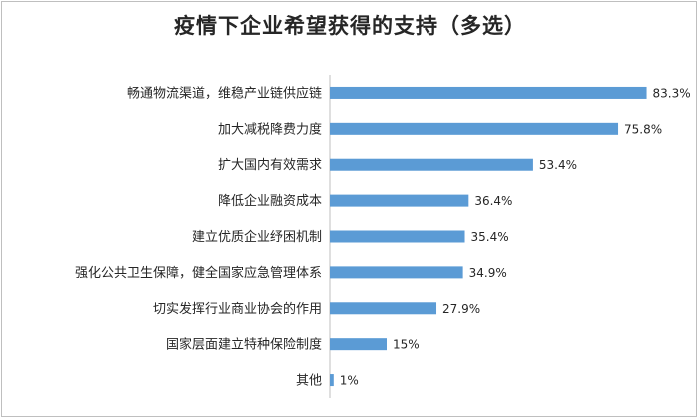  I want to click on category-label: 加大减税降费力度, so click(270, 129).